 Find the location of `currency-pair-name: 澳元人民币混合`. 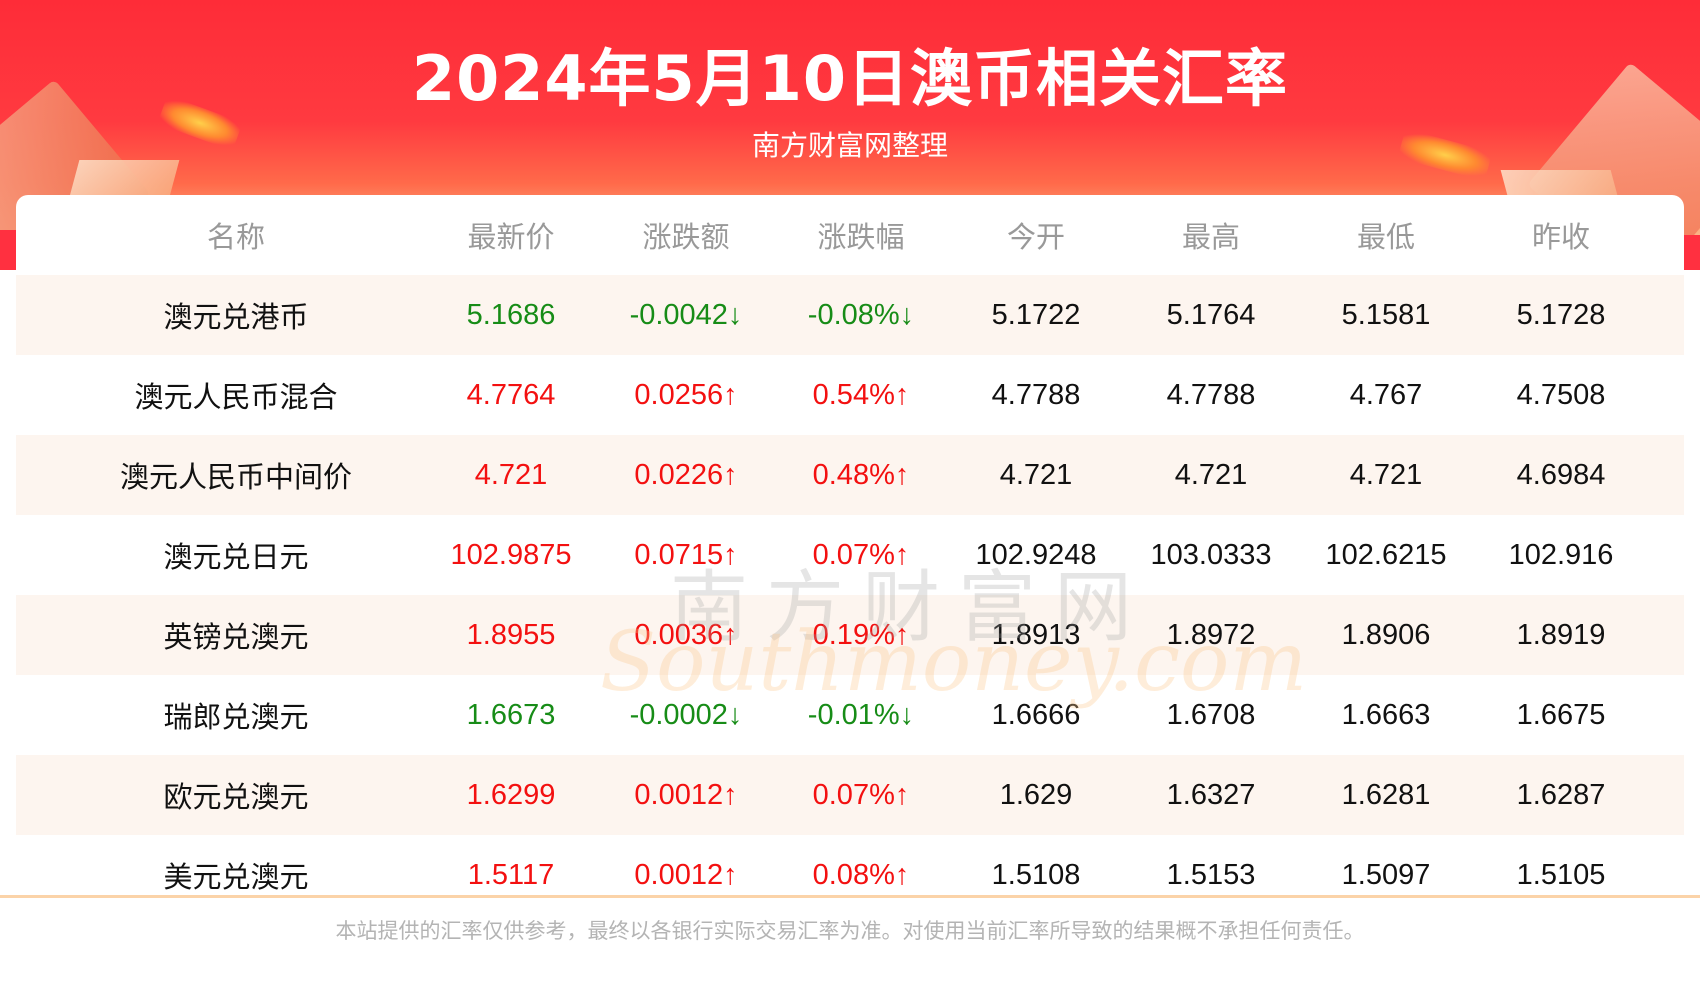

currency-pair-name: 澳元人民币混合 is located at coordinates (236, 397).